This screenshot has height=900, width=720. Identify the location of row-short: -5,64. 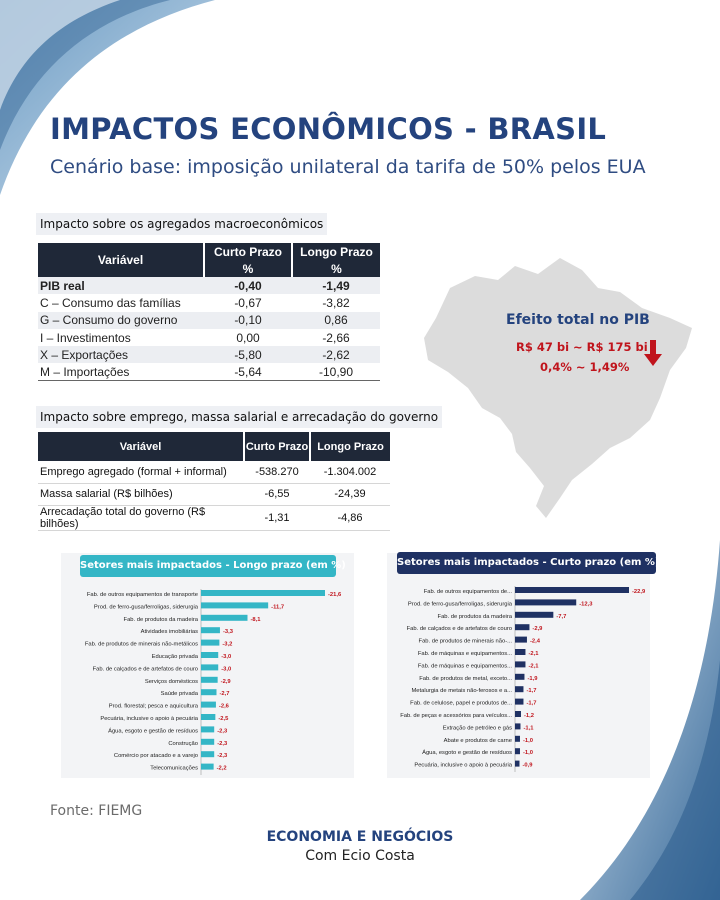
(248, 372).